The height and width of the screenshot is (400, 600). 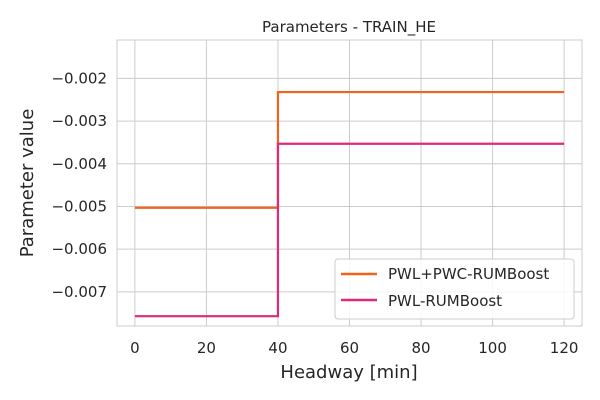 What do you see at coordinates (27, 183) in the screenshot?
I see `y-axis-label: Parameter value` at bounding box center [27, 183].